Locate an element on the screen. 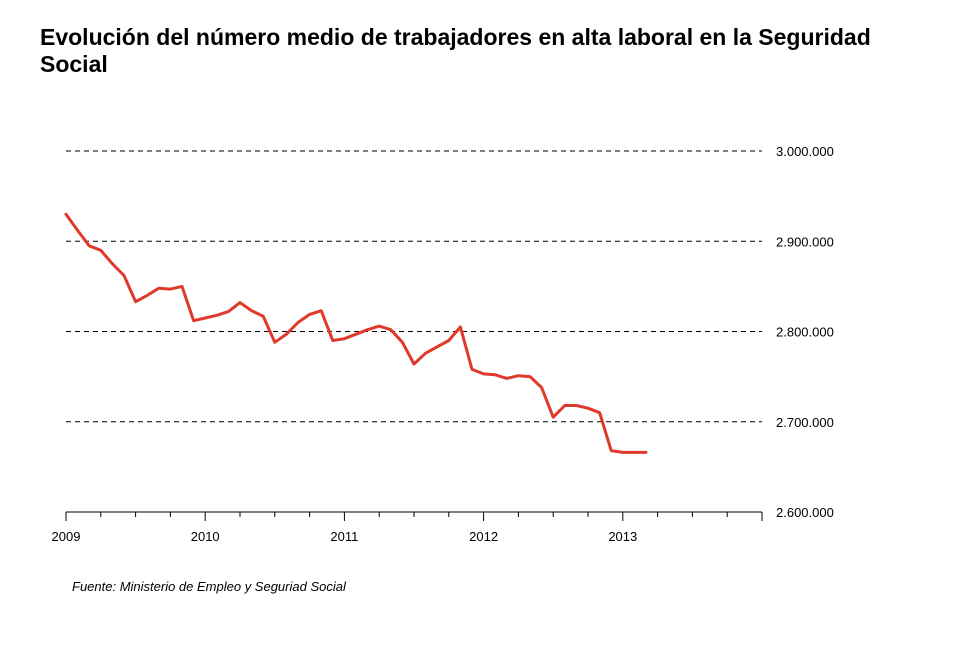 Image resolution: width=977 pixels, height=654 pixels. x-tick-label: 2011 is located at coordinates (344, 536).